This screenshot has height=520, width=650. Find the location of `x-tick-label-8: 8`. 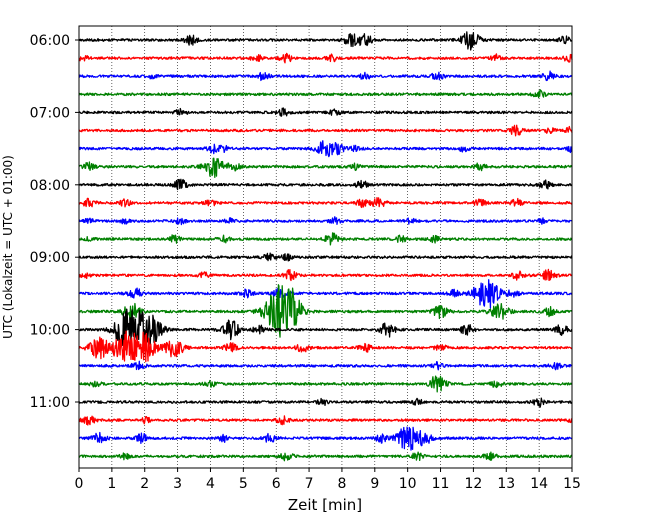

x-tick-label-8: 8 is located at coordinates (341, 484).